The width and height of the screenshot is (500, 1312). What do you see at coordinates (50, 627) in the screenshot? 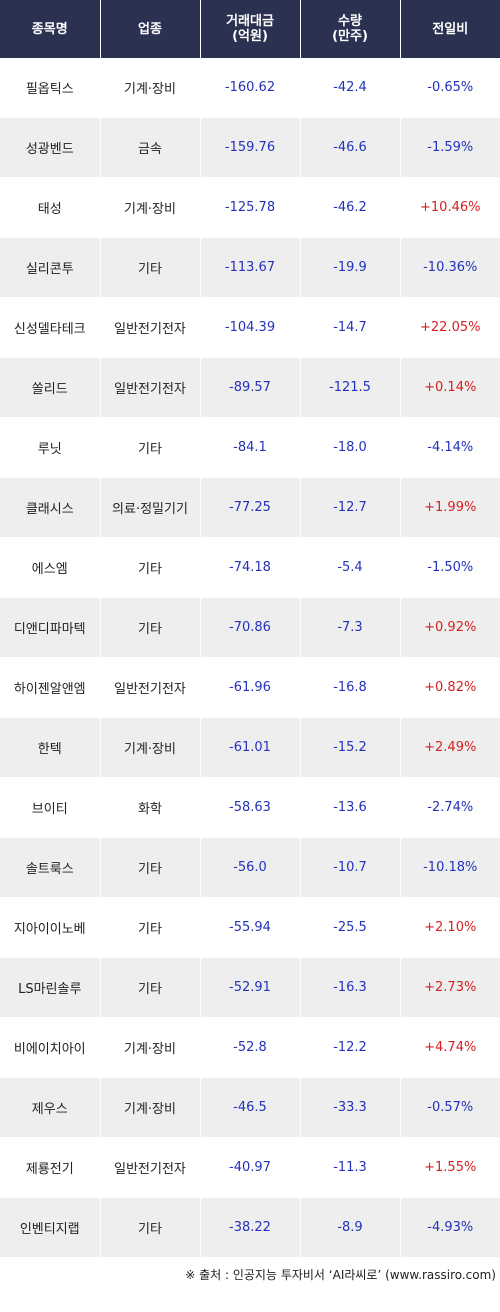
I see `stock-name-cell: 디앤디파마텍` at bounding box center [50, 627].